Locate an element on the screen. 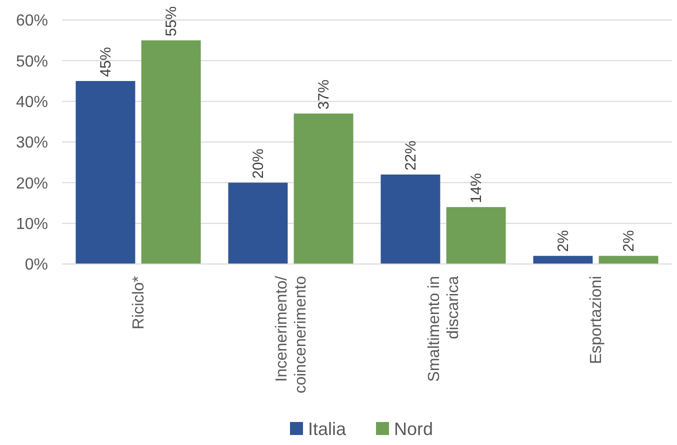 The width and height of the screenshot is (677, 445). y-tick-label: 30% is located at coordinates (32, 143).